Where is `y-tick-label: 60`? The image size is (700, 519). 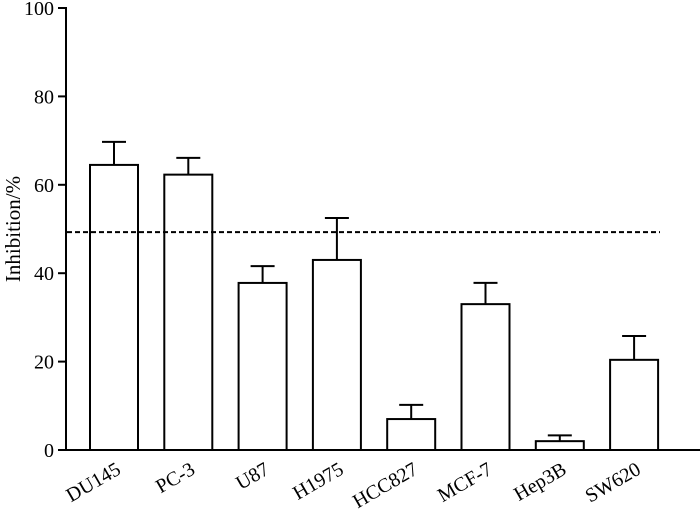 y-tick-label: 60 is located at coordinates (44, 186).